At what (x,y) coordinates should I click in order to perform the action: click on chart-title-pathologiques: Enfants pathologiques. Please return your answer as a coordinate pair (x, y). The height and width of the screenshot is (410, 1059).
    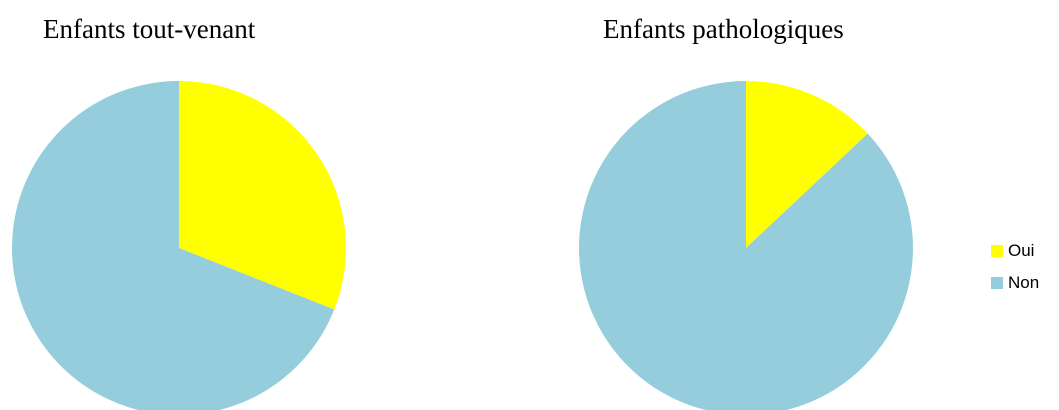
    Looking at the image, I should click on (723, 29).